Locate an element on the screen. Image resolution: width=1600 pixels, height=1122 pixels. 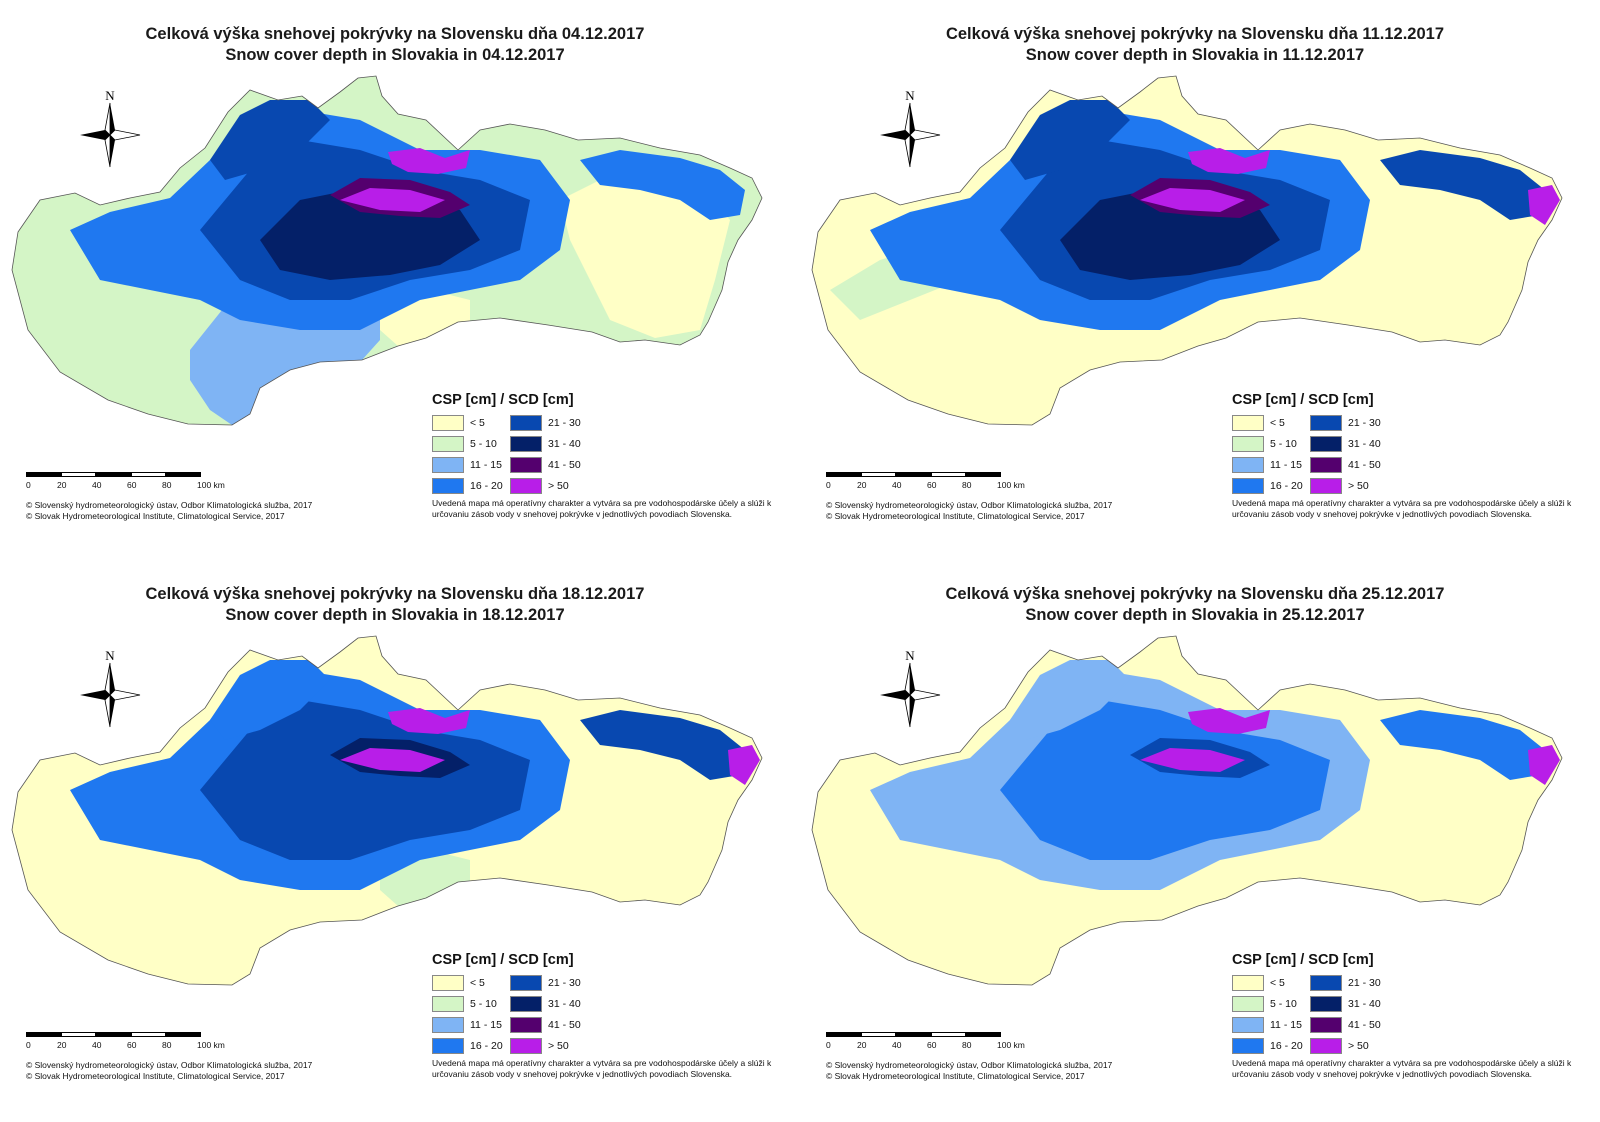
legend-item: > 50 is located at coordinates (539, 486).